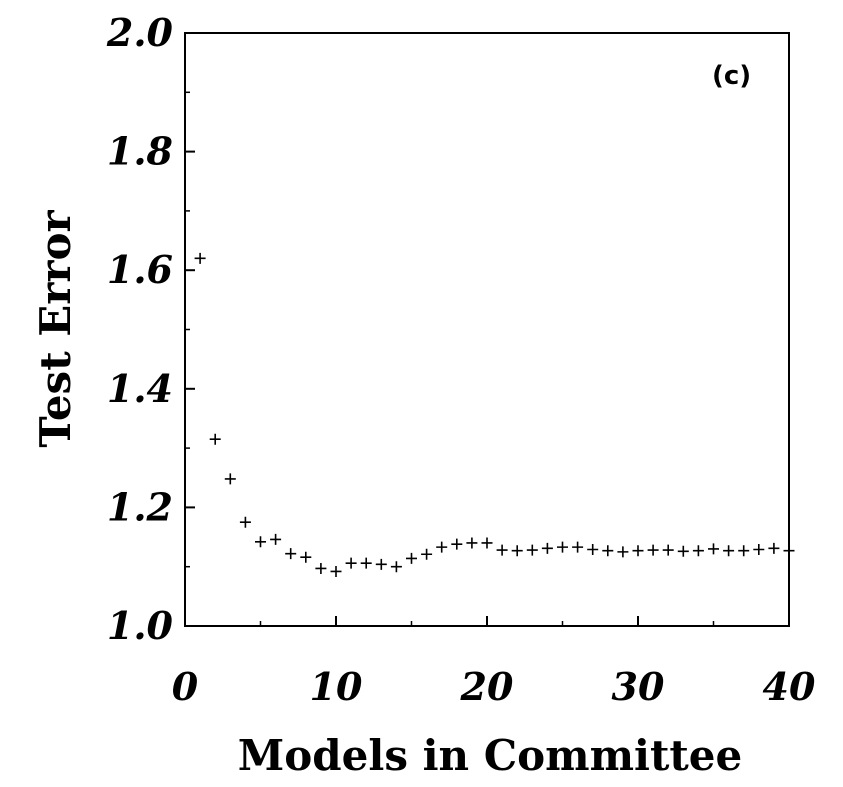 The width and height of the screenshot is (843, 787). Describe the element at coordinates (731, 76) in the screenshot. I see `panel-label: (c)` at that location.